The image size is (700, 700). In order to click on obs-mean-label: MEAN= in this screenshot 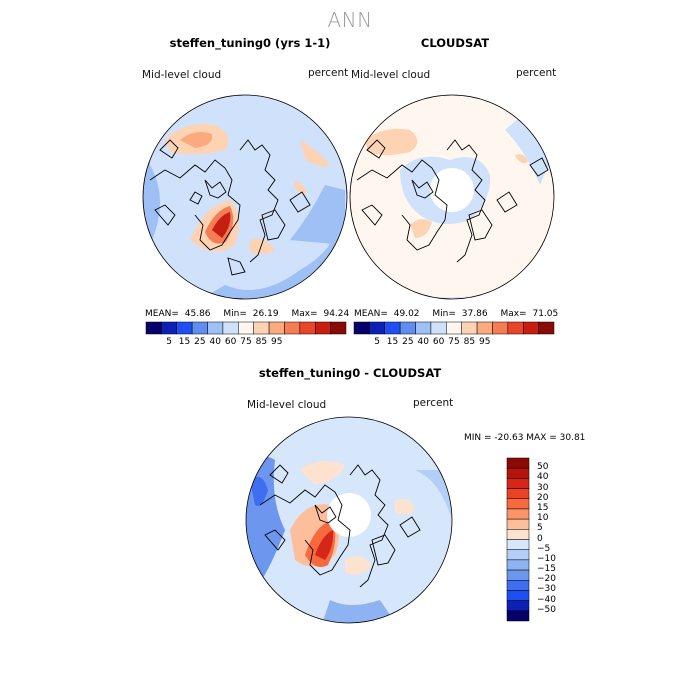, I will do `click(371, 314)`.